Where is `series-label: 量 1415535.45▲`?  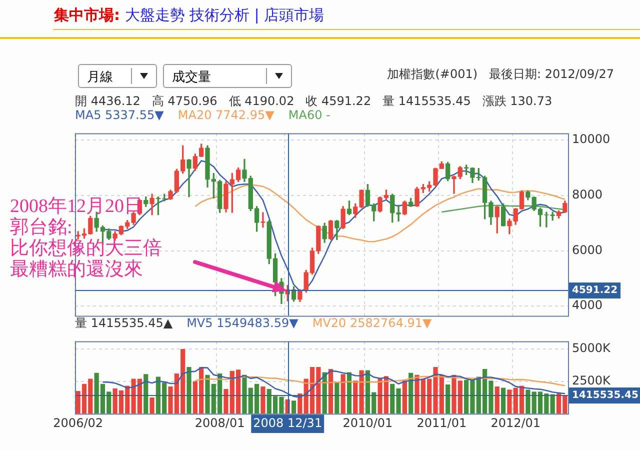
series-label: 量 1415535.45▲ is located at coordinates (124, 323).